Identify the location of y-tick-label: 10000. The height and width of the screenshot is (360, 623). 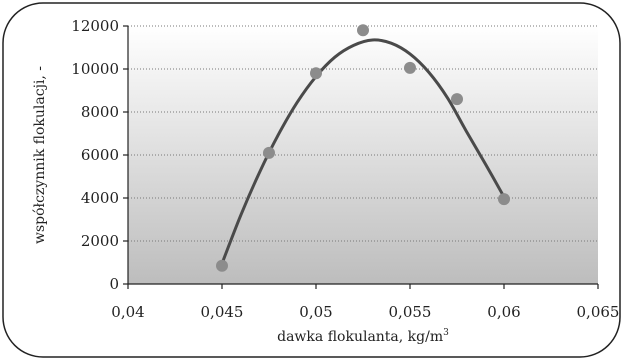
(95, 69).